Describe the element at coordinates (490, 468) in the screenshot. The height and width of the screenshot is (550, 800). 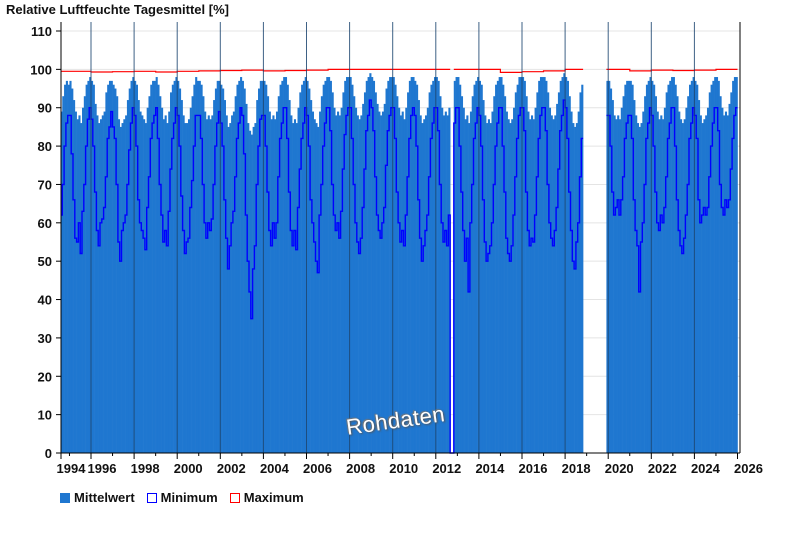
I see `x-tick-label: 2014` at that location.